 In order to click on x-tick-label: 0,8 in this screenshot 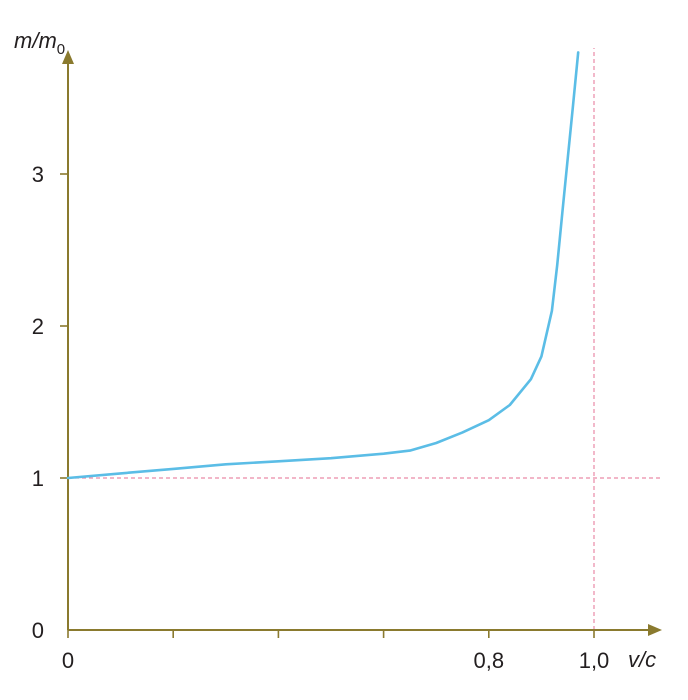, I will do `click(489, 660)`.